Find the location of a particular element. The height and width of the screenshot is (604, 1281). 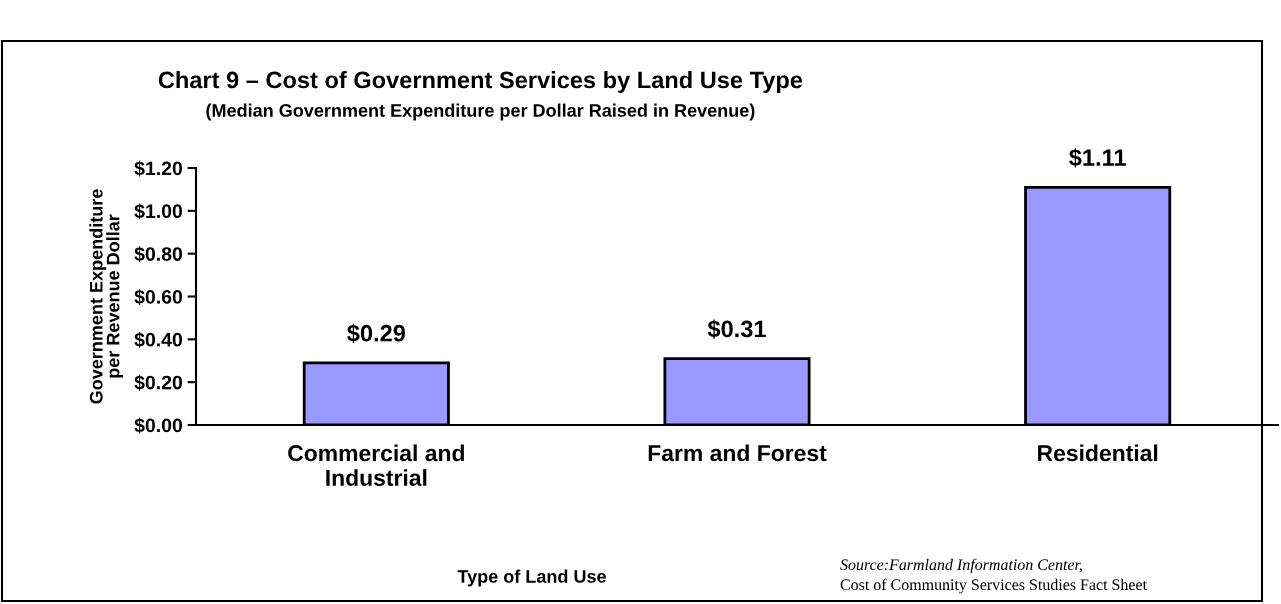

y-tick-label: $0.20 is located at coordinates (158, 382).